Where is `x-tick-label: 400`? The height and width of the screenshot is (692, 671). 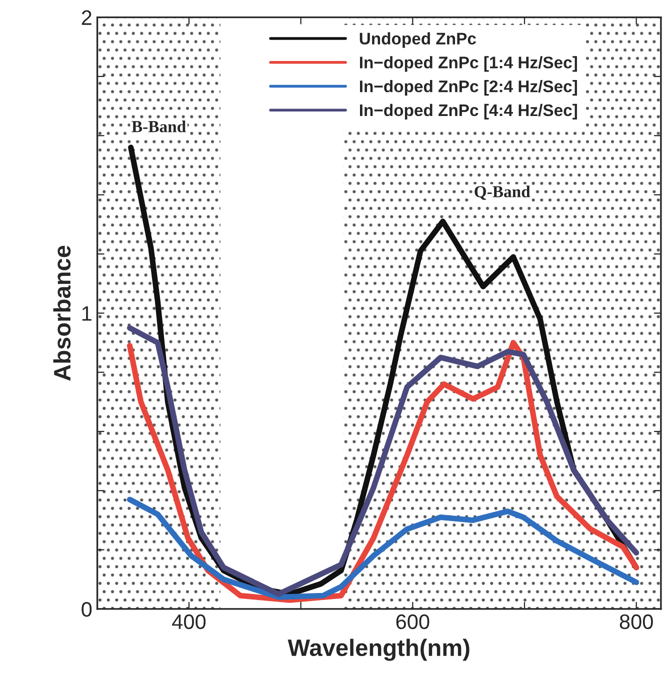
x-tick-label: 400 is located at coordinates (189, 622).